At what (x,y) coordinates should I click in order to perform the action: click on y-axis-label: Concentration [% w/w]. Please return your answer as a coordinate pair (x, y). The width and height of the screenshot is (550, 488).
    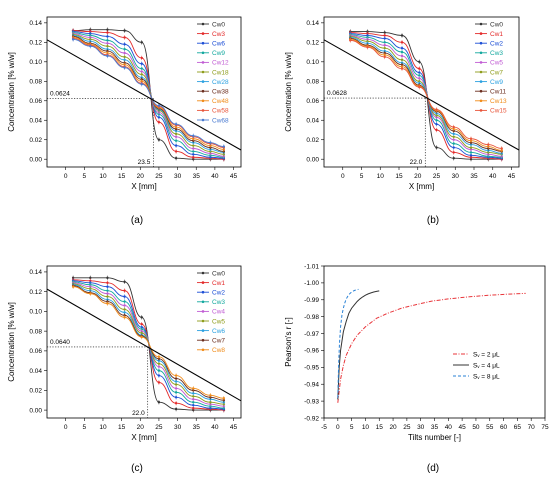
    Looking at the image, I should click on (11, 342).